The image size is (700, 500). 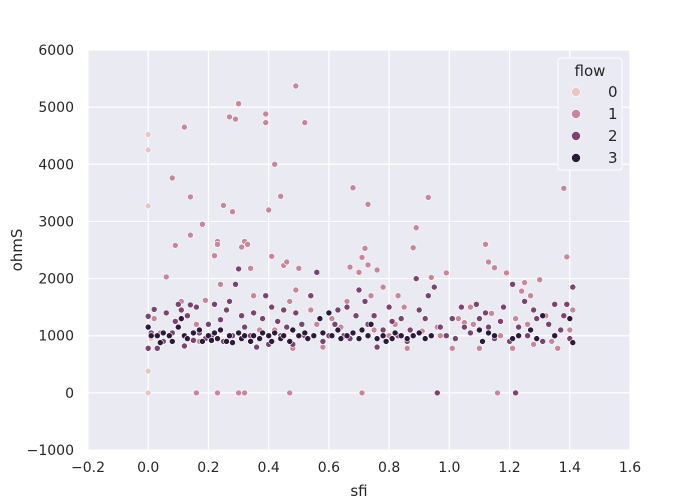 What do you see at coordinates (590, 71) in the screenshot?
I see `legend-title: flow` at bounding box center [590, 71].